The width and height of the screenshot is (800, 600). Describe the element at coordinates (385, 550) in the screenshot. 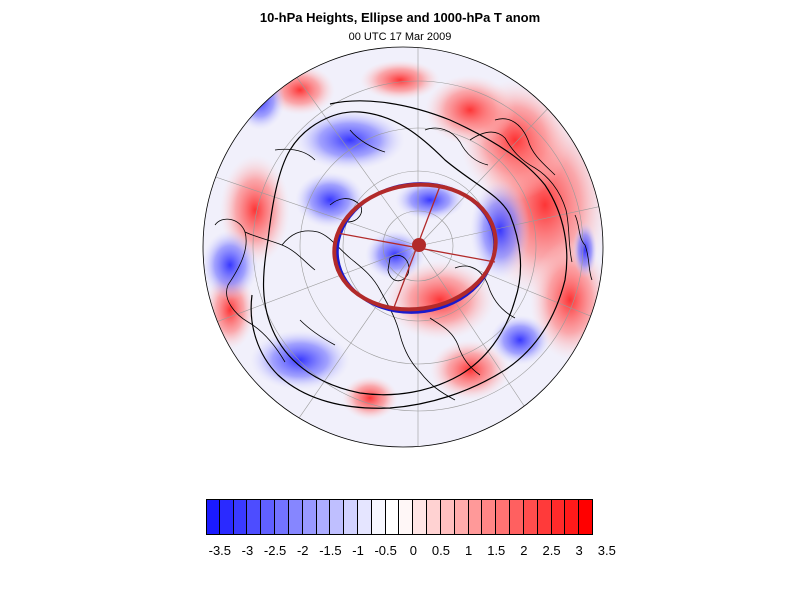

I see `colorbar-tick-label: -0.5` at that location.